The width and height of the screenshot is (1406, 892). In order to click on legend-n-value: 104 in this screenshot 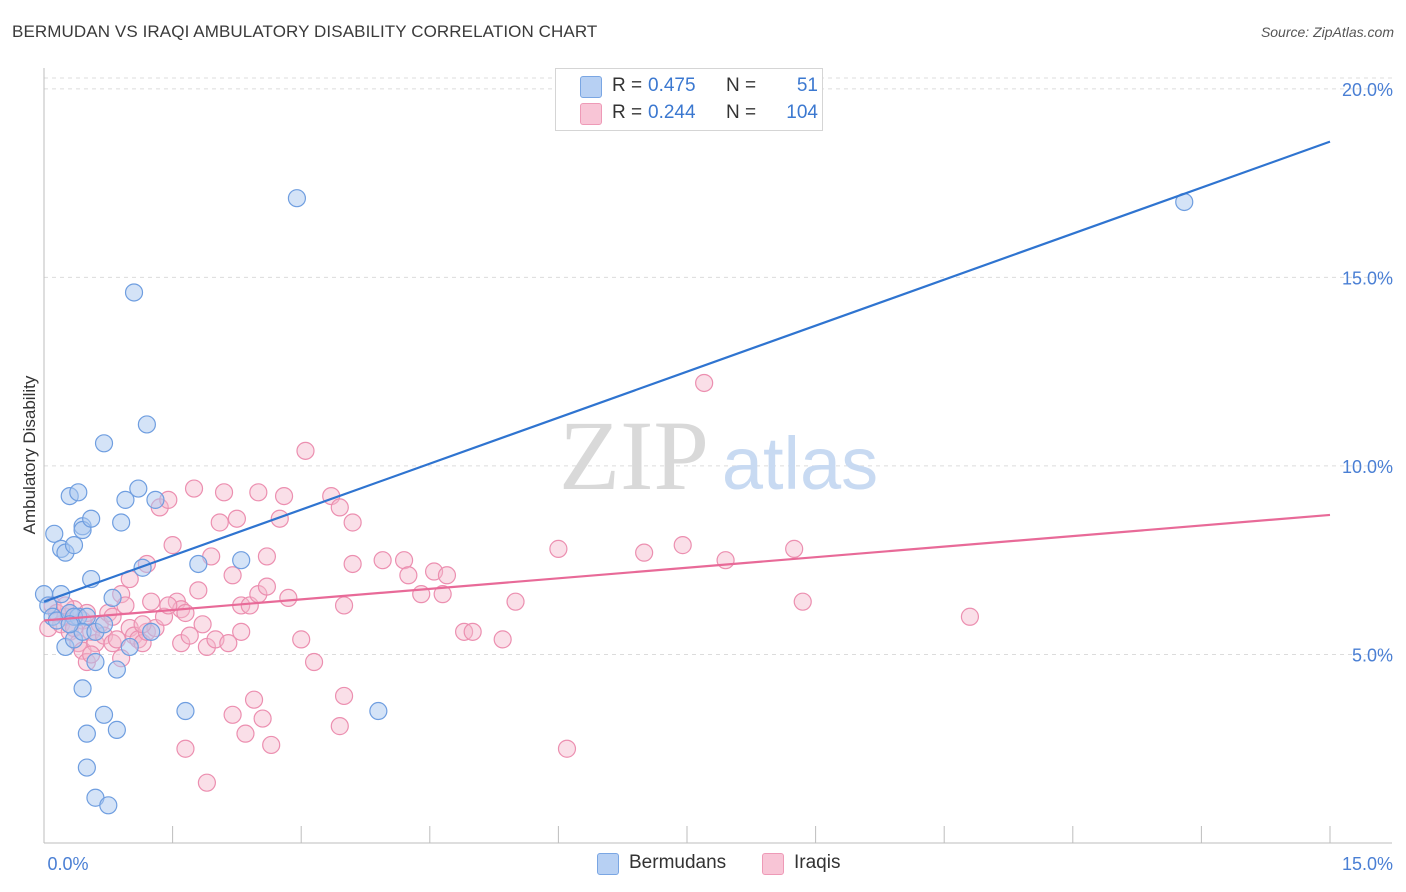, I will do `click(802, 112)`.